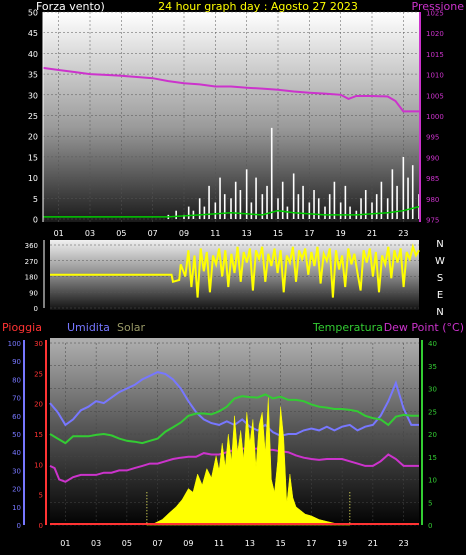 This screenshot has width=466, height=555. What do you see at coordinates (16, 508) in the screenshot?
I see `tick-label-hum-10: 10` at bounding box center [16, 508].